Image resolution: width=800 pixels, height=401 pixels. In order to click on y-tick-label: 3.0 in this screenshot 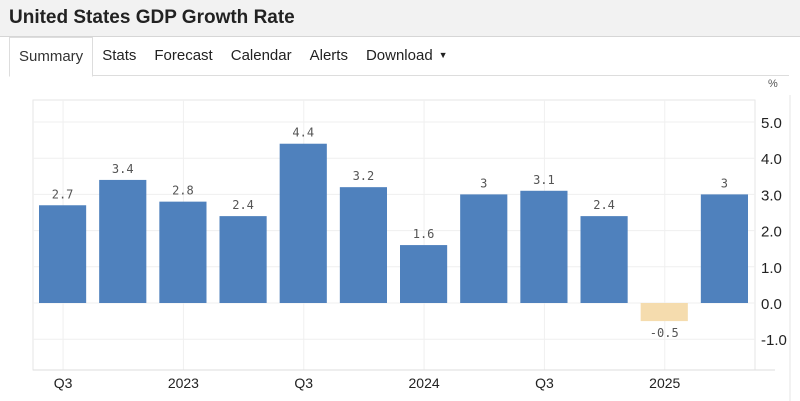, I will do `click(771, 195)`.